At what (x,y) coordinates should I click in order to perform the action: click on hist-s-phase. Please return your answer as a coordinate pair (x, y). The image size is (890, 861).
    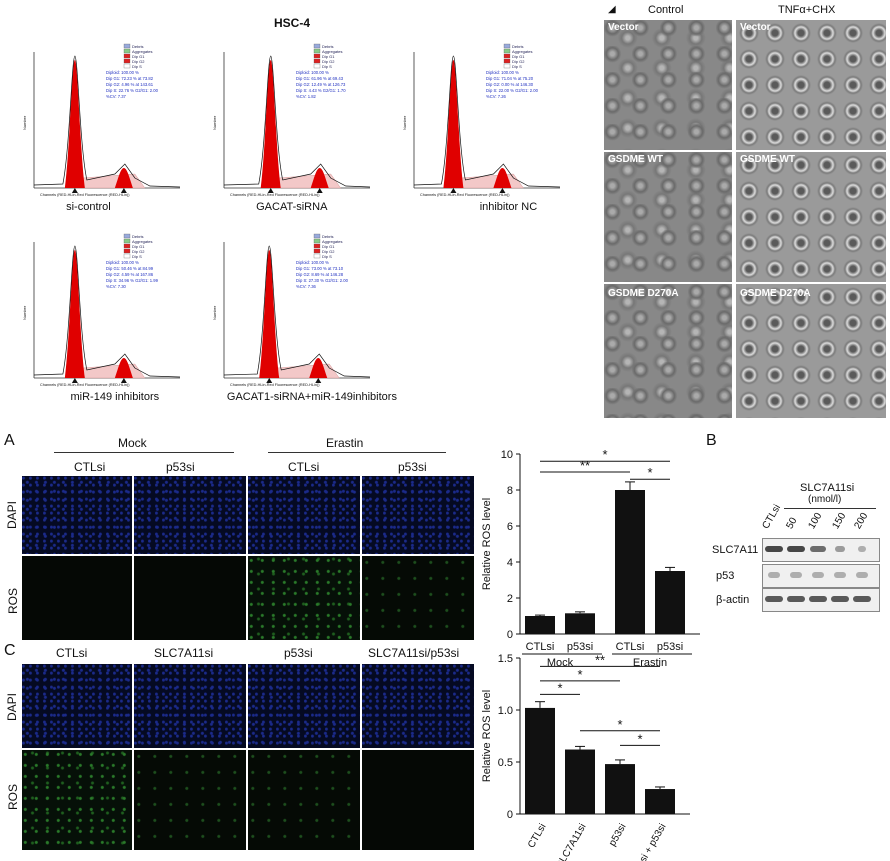
    Looking at the image, I should click on (488, 181).